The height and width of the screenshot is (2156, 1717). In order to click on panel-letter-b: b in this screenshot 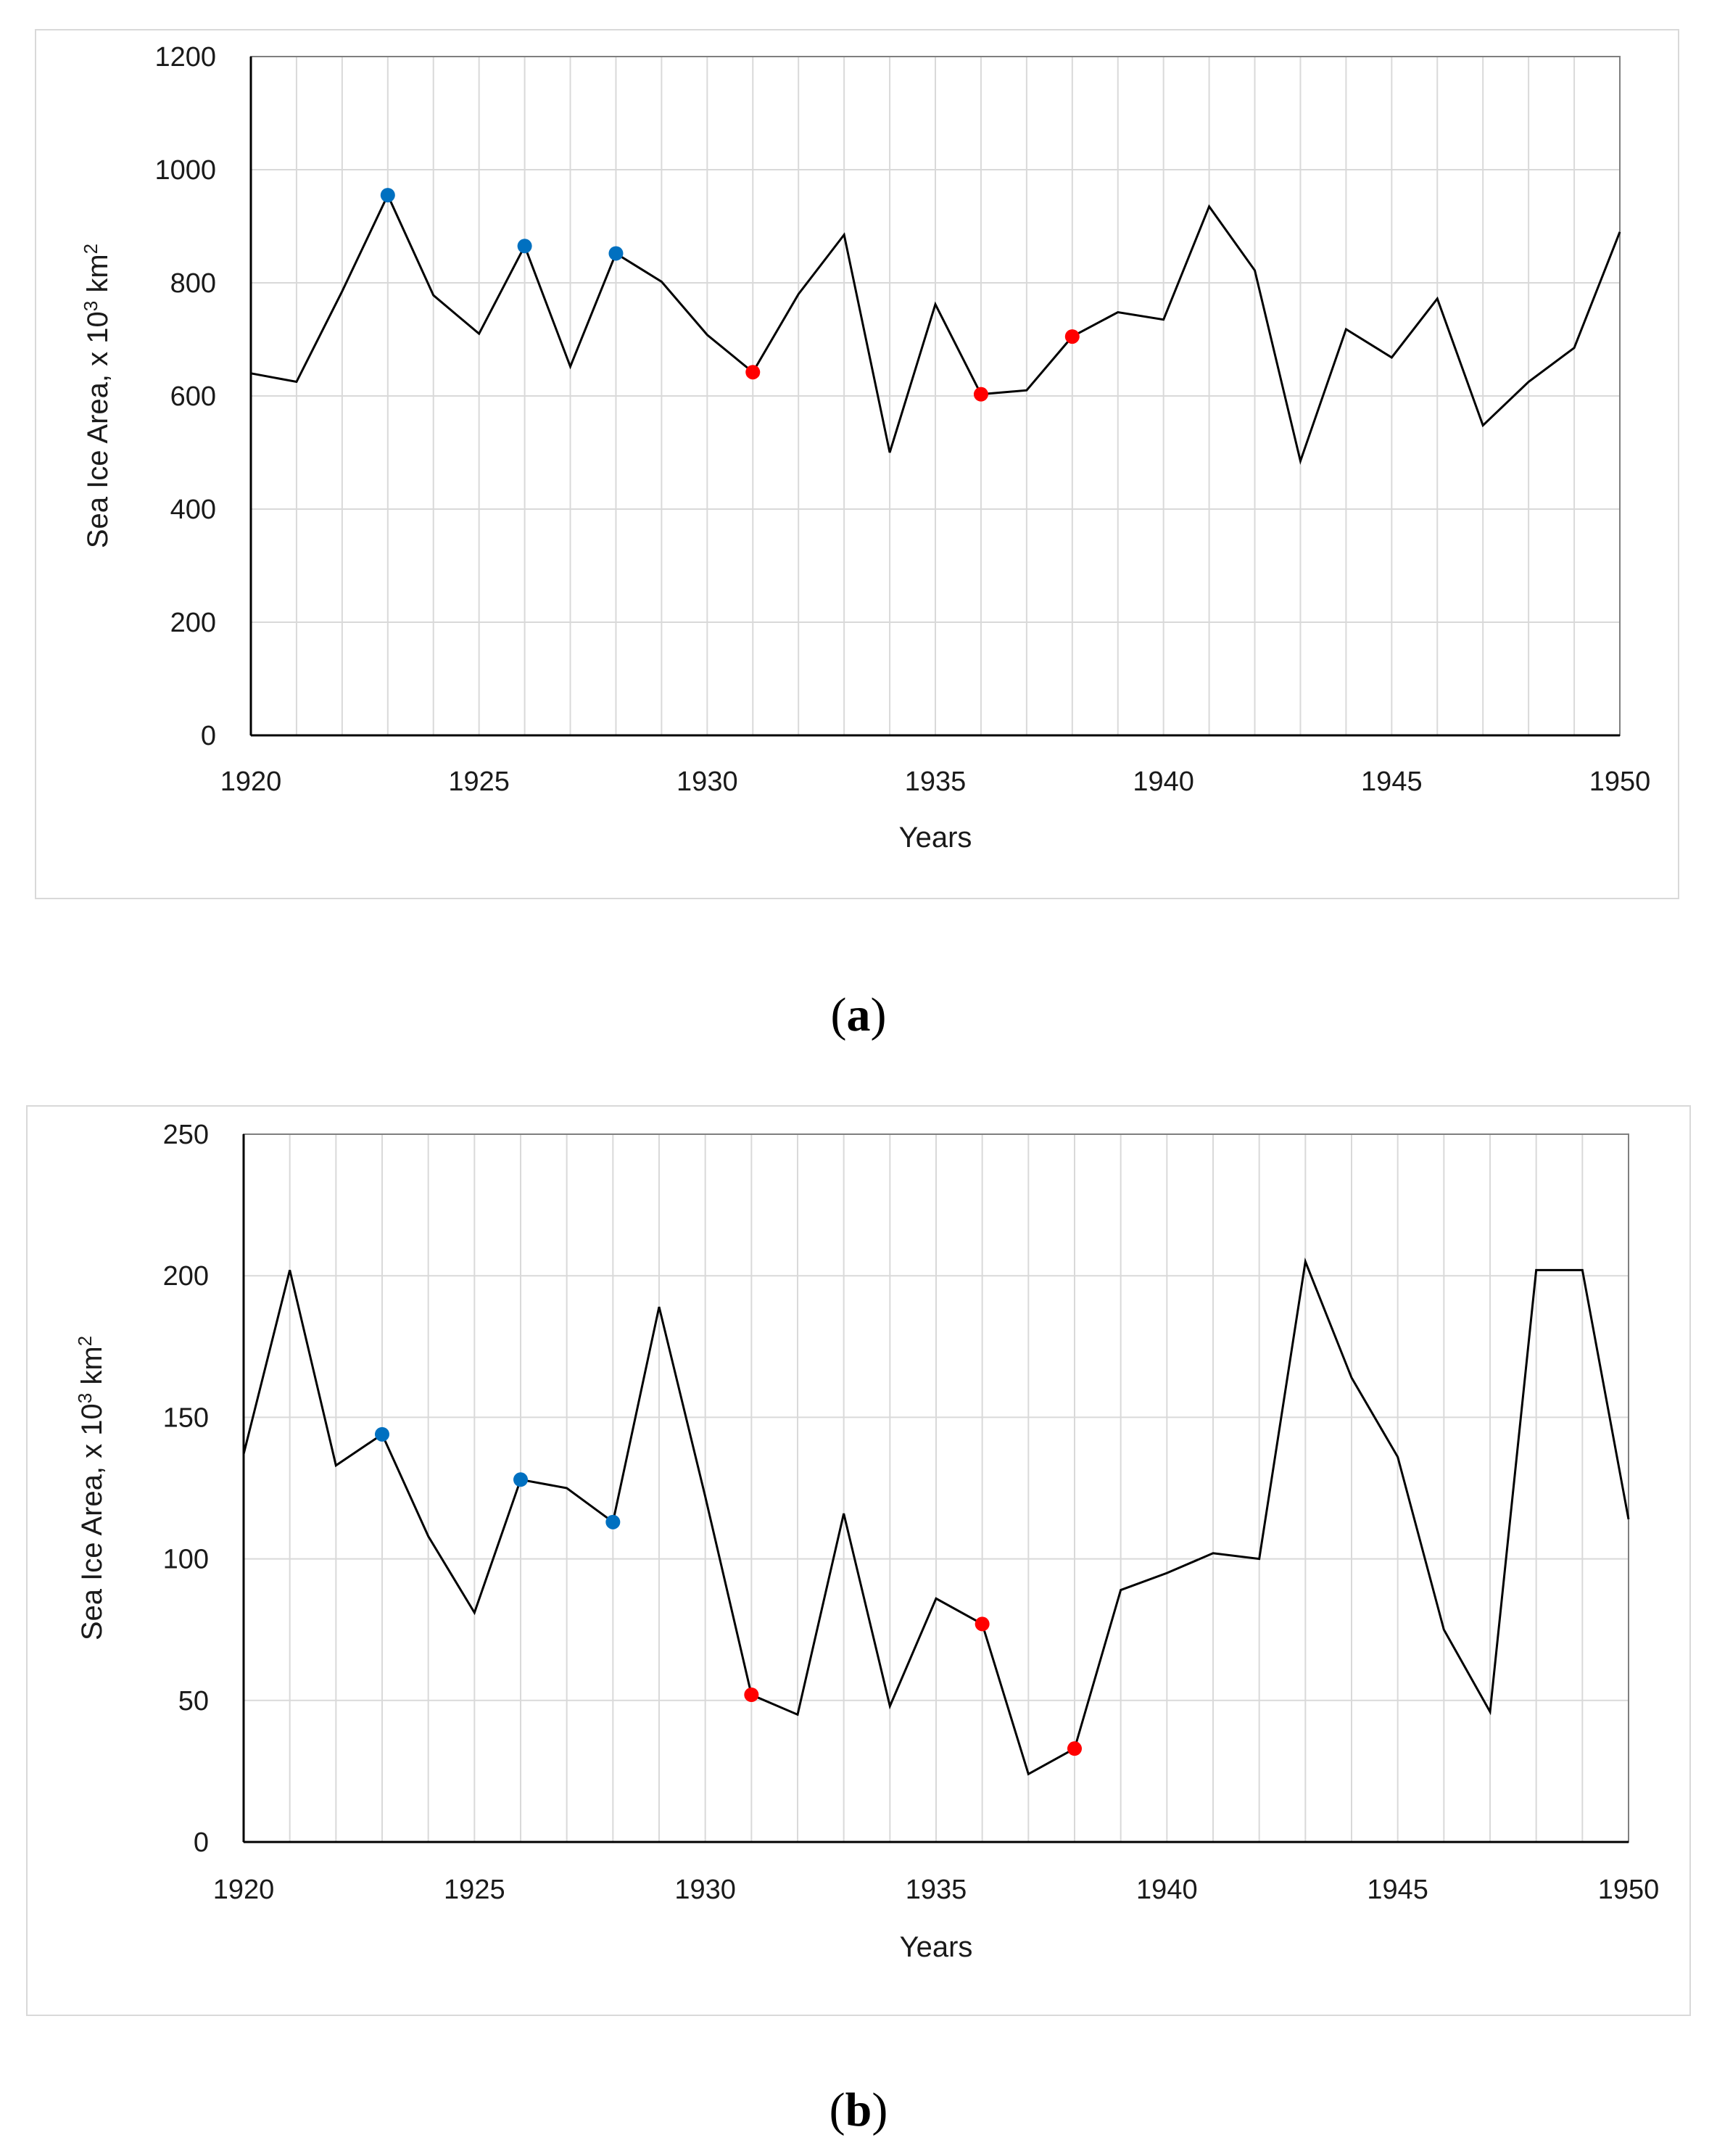, I will do `click(858, 2109)`.